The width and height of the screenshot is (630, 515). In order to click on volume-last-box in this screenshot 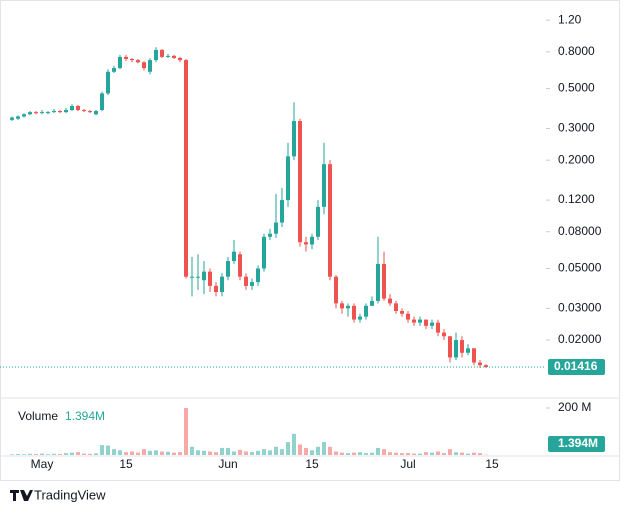, I will do `click(576, 444)`.